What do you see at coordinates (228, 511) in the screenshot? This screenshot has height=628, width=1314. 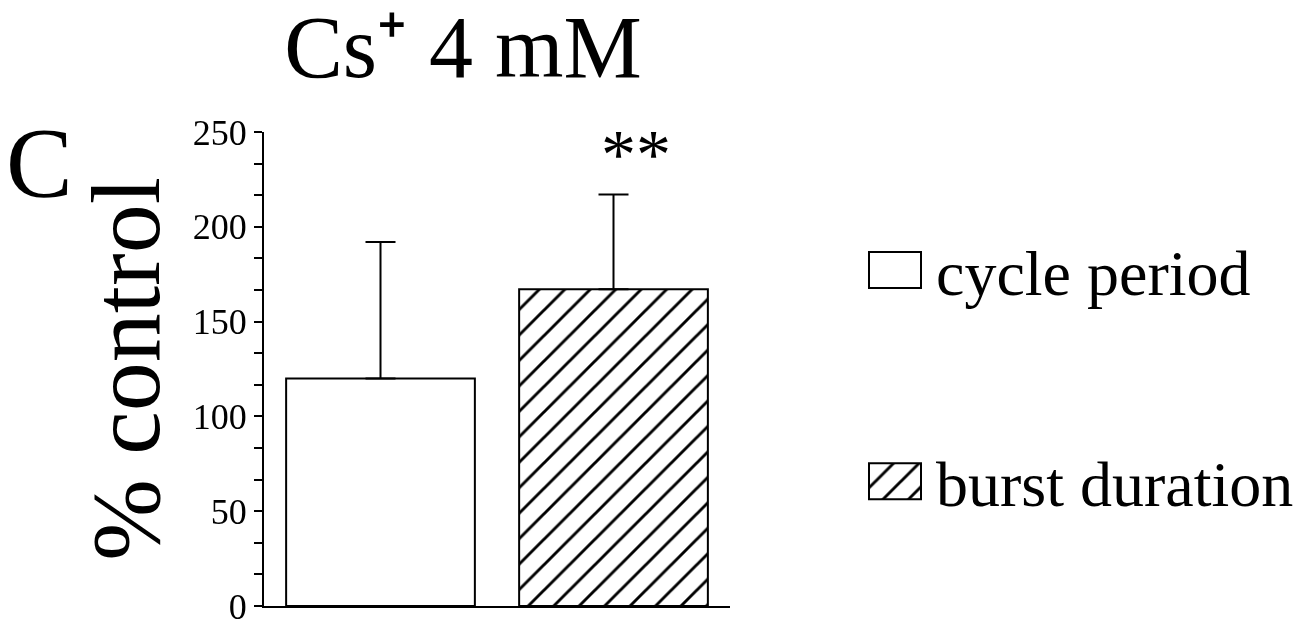 I see `y-tick-label: 50` at bounding box center [228, 511].